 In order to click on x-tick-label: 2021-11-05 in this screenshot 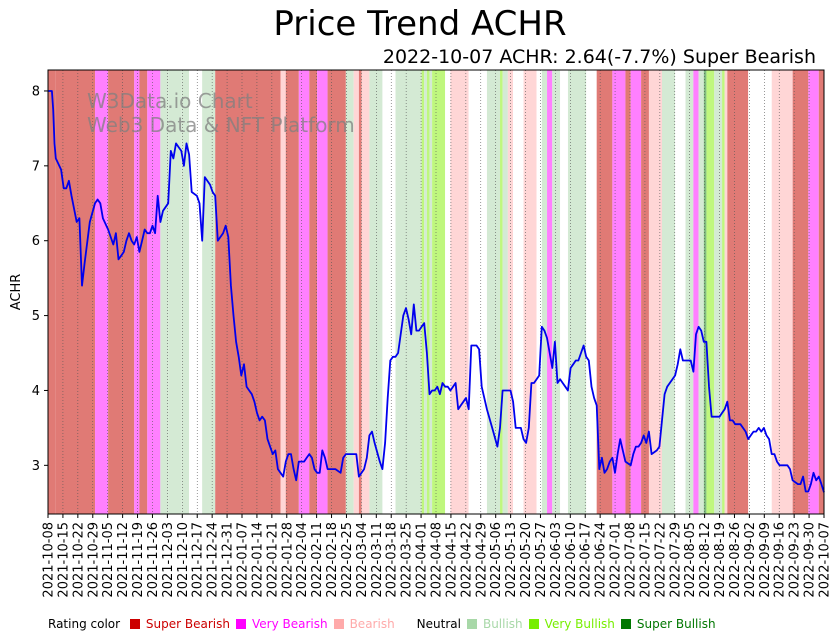, I will do `click(108, 560)`.